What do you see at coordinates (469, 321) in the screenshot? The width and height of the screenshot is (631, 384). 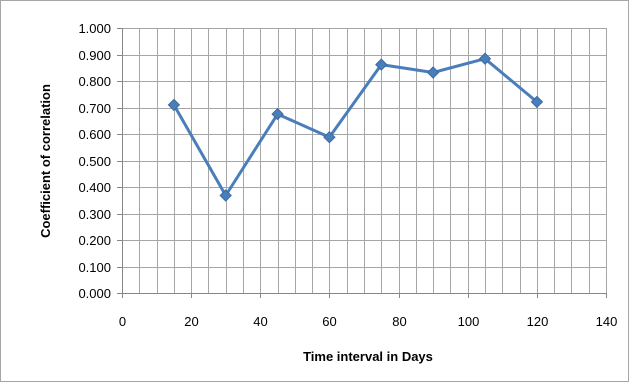 I see `x-tick-label: 100` at bounding box center [469, 321].